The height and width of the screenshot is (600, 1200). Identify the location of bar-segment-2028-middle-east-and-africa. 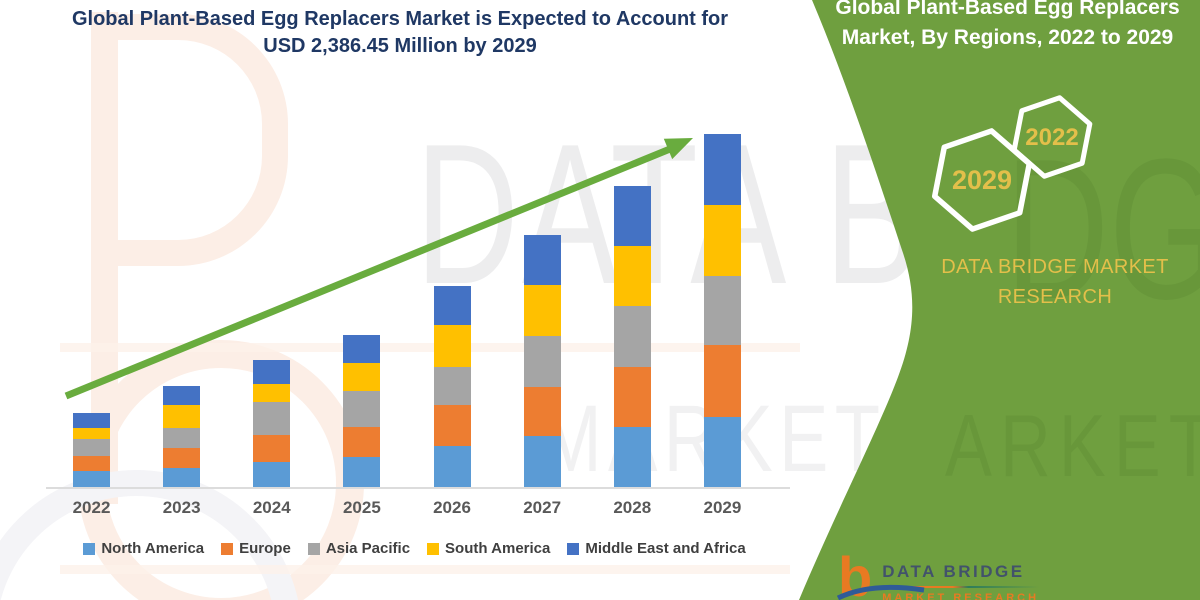
(632, 216).